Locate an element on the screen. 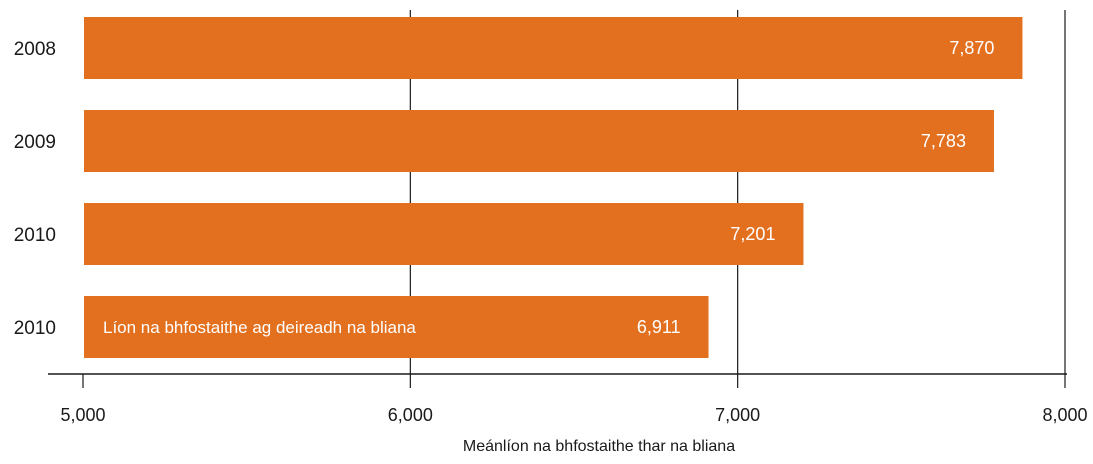 The height and width of the screenshot is (464, 1093). x-tick-label-7000: 7,000 is located at coordinates (737, 415).